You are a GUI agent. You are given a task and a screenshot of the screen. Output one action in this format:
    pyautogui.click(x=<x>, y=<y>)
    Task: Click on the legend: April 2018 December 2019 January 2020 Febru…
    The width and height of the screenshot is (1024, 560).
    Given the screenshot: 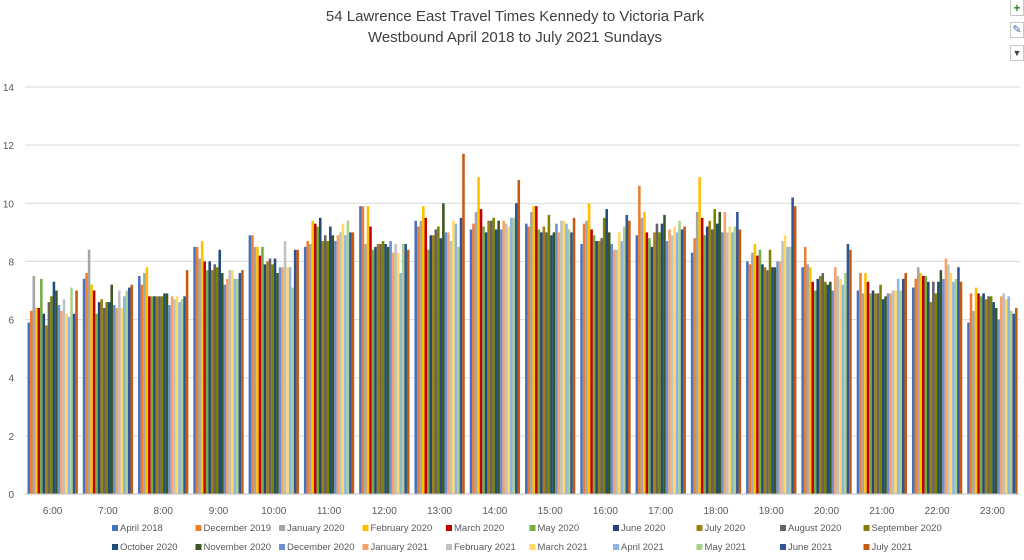 What is the action you would take?
    pyautogui.click(x=527, y=538)
    